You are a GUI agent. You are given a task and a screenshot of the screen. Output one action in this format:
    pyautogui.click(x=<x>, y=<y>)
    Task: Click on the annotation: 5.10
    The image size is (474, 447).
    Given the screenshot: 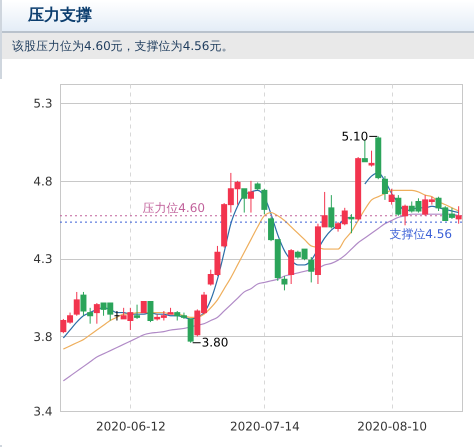 What is the action you would take?
    pyautogui.click(x=355, y=136)
    